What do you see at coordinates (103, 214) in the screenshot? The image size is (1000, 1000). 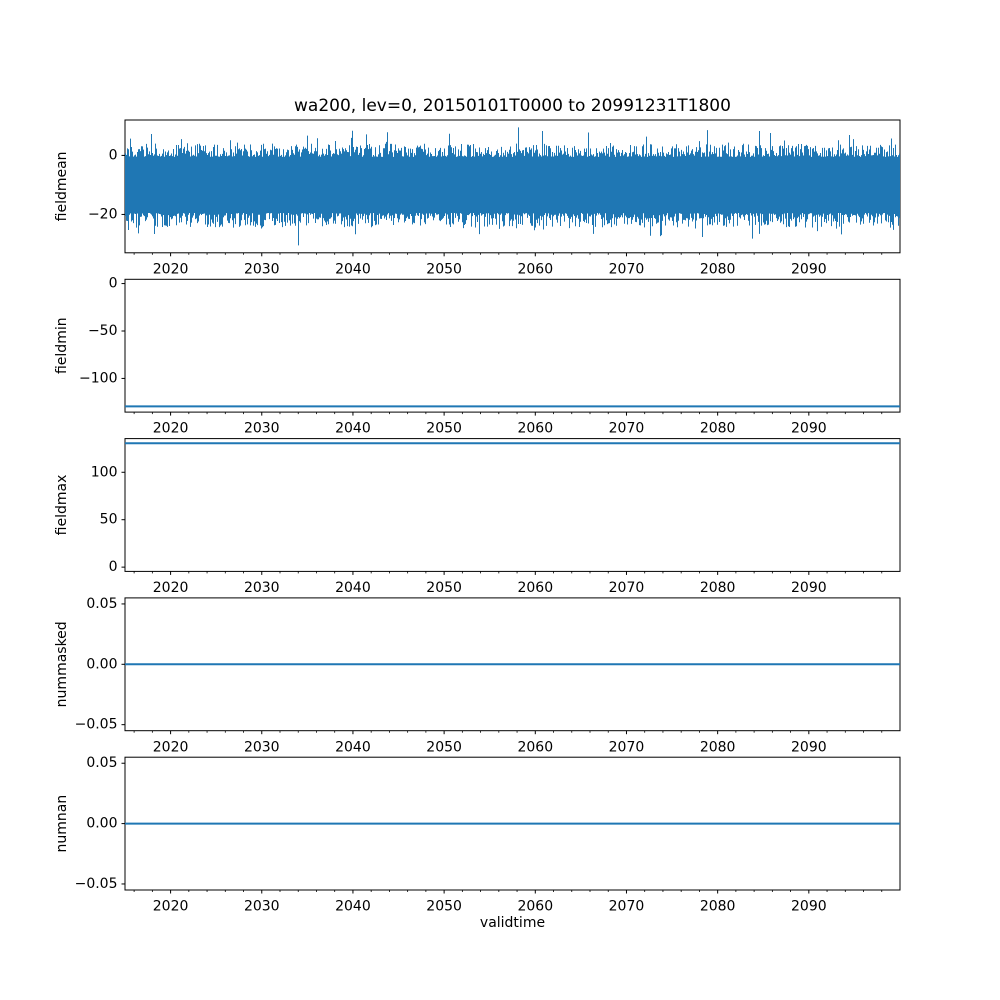 I see `y-tick-label: −20` at bounding box center [103, 214].